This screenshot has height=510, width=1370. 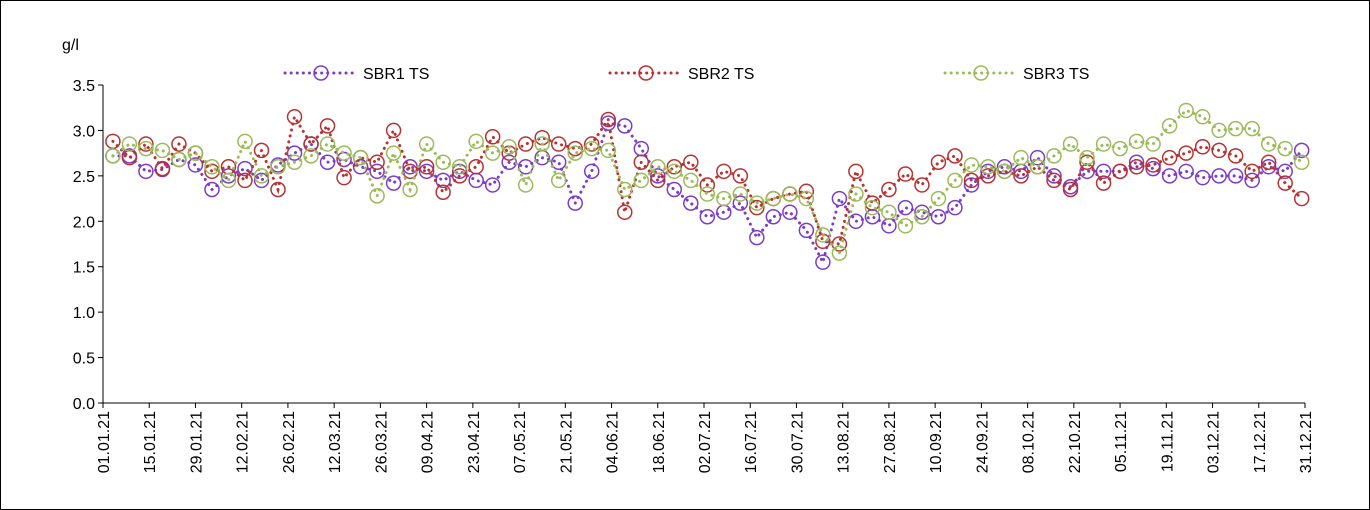 I want to click on x-tick-label: 18.06.21, so click(x=659, y=442).